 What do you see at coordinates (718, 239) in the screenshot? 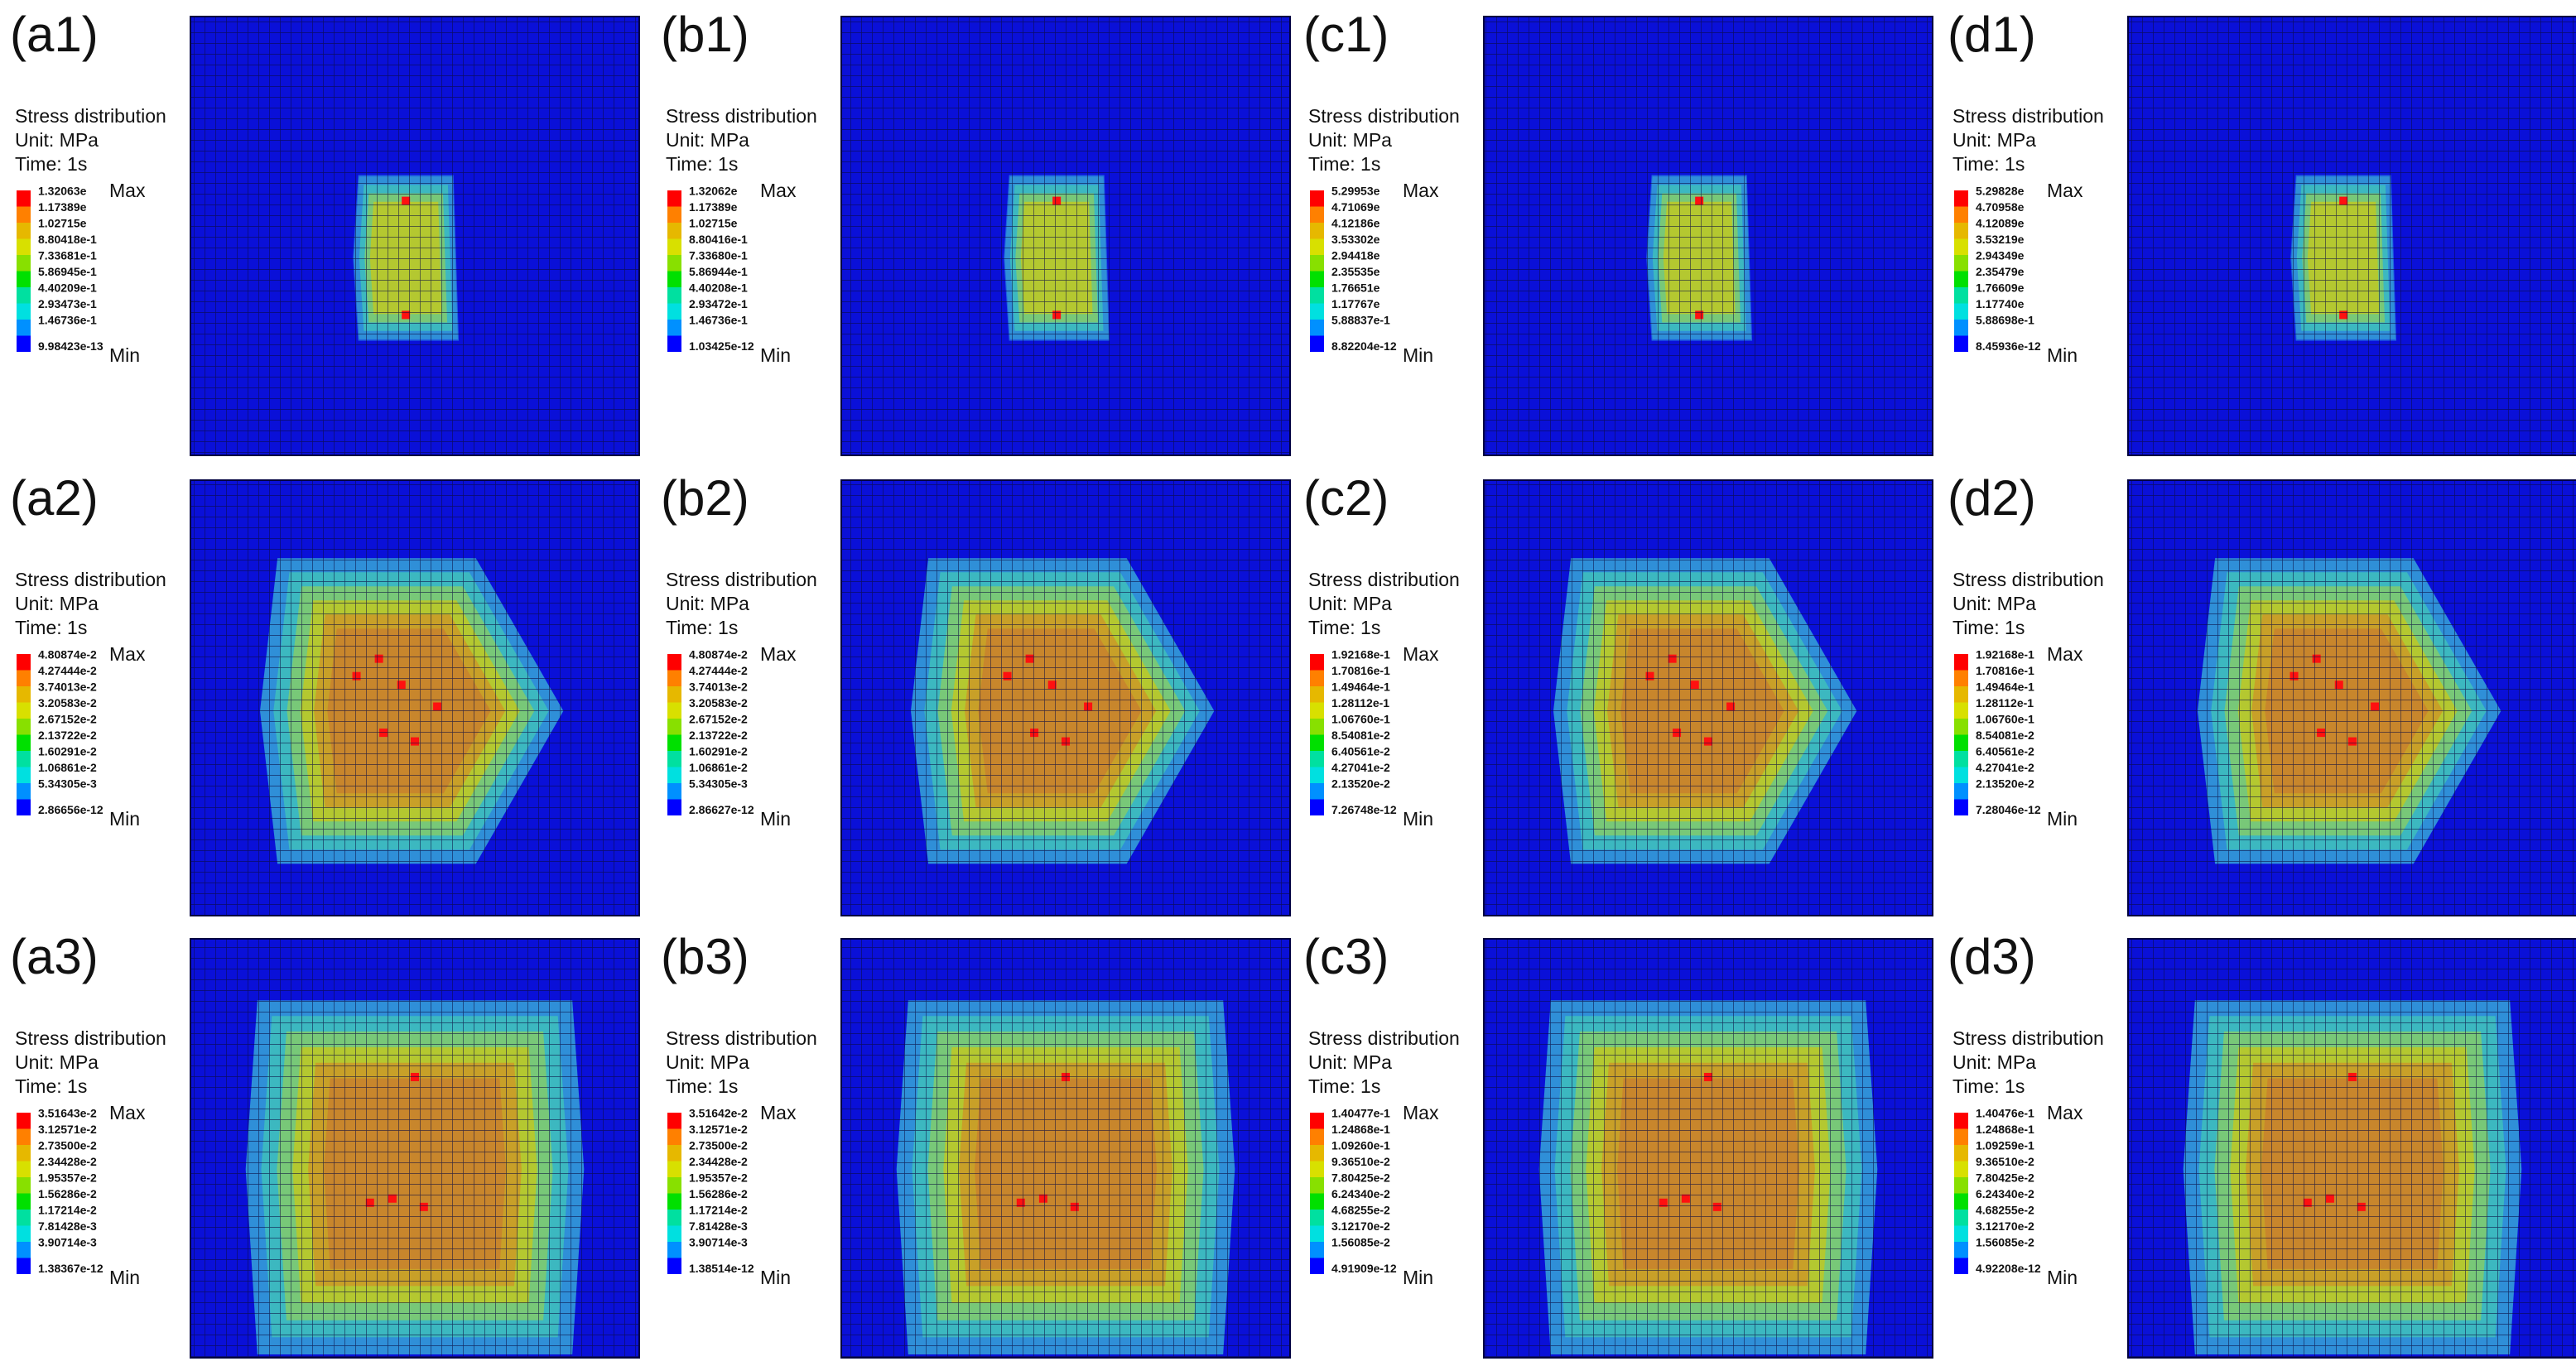
I see `legend-value: 8.80416e-1` at bounding box center [718, 239].